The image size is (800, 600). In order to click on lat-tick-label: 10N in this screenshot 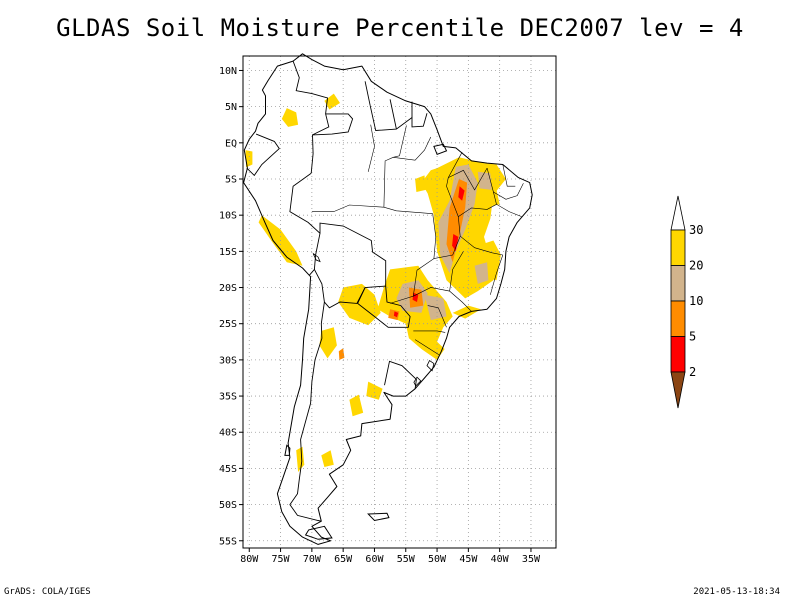, I will do `click(228, 71)`.